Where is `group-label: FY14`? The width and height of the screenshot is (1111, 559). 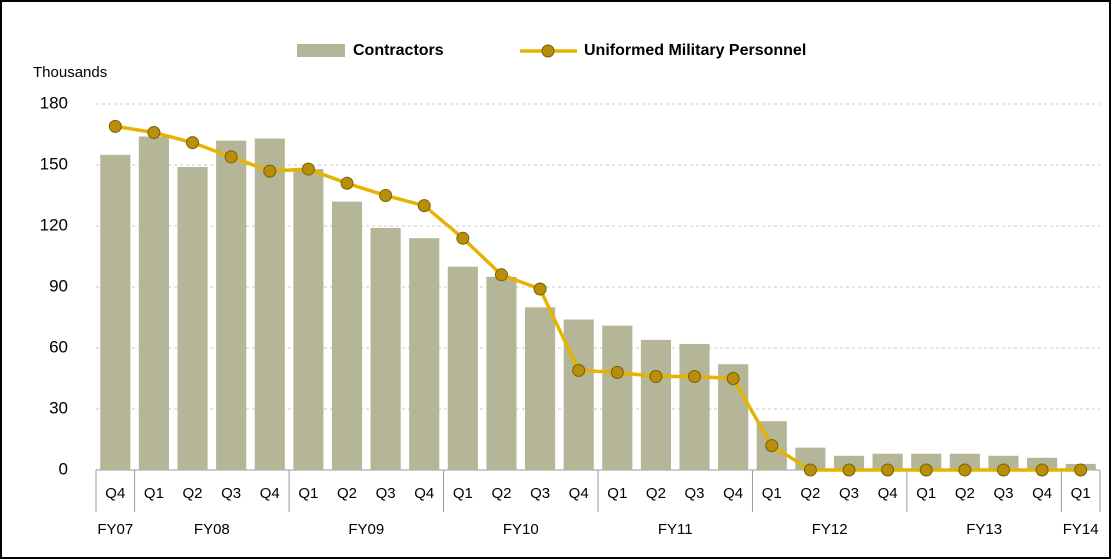 group-label: FY14 is located at coordinates (1081, 529).